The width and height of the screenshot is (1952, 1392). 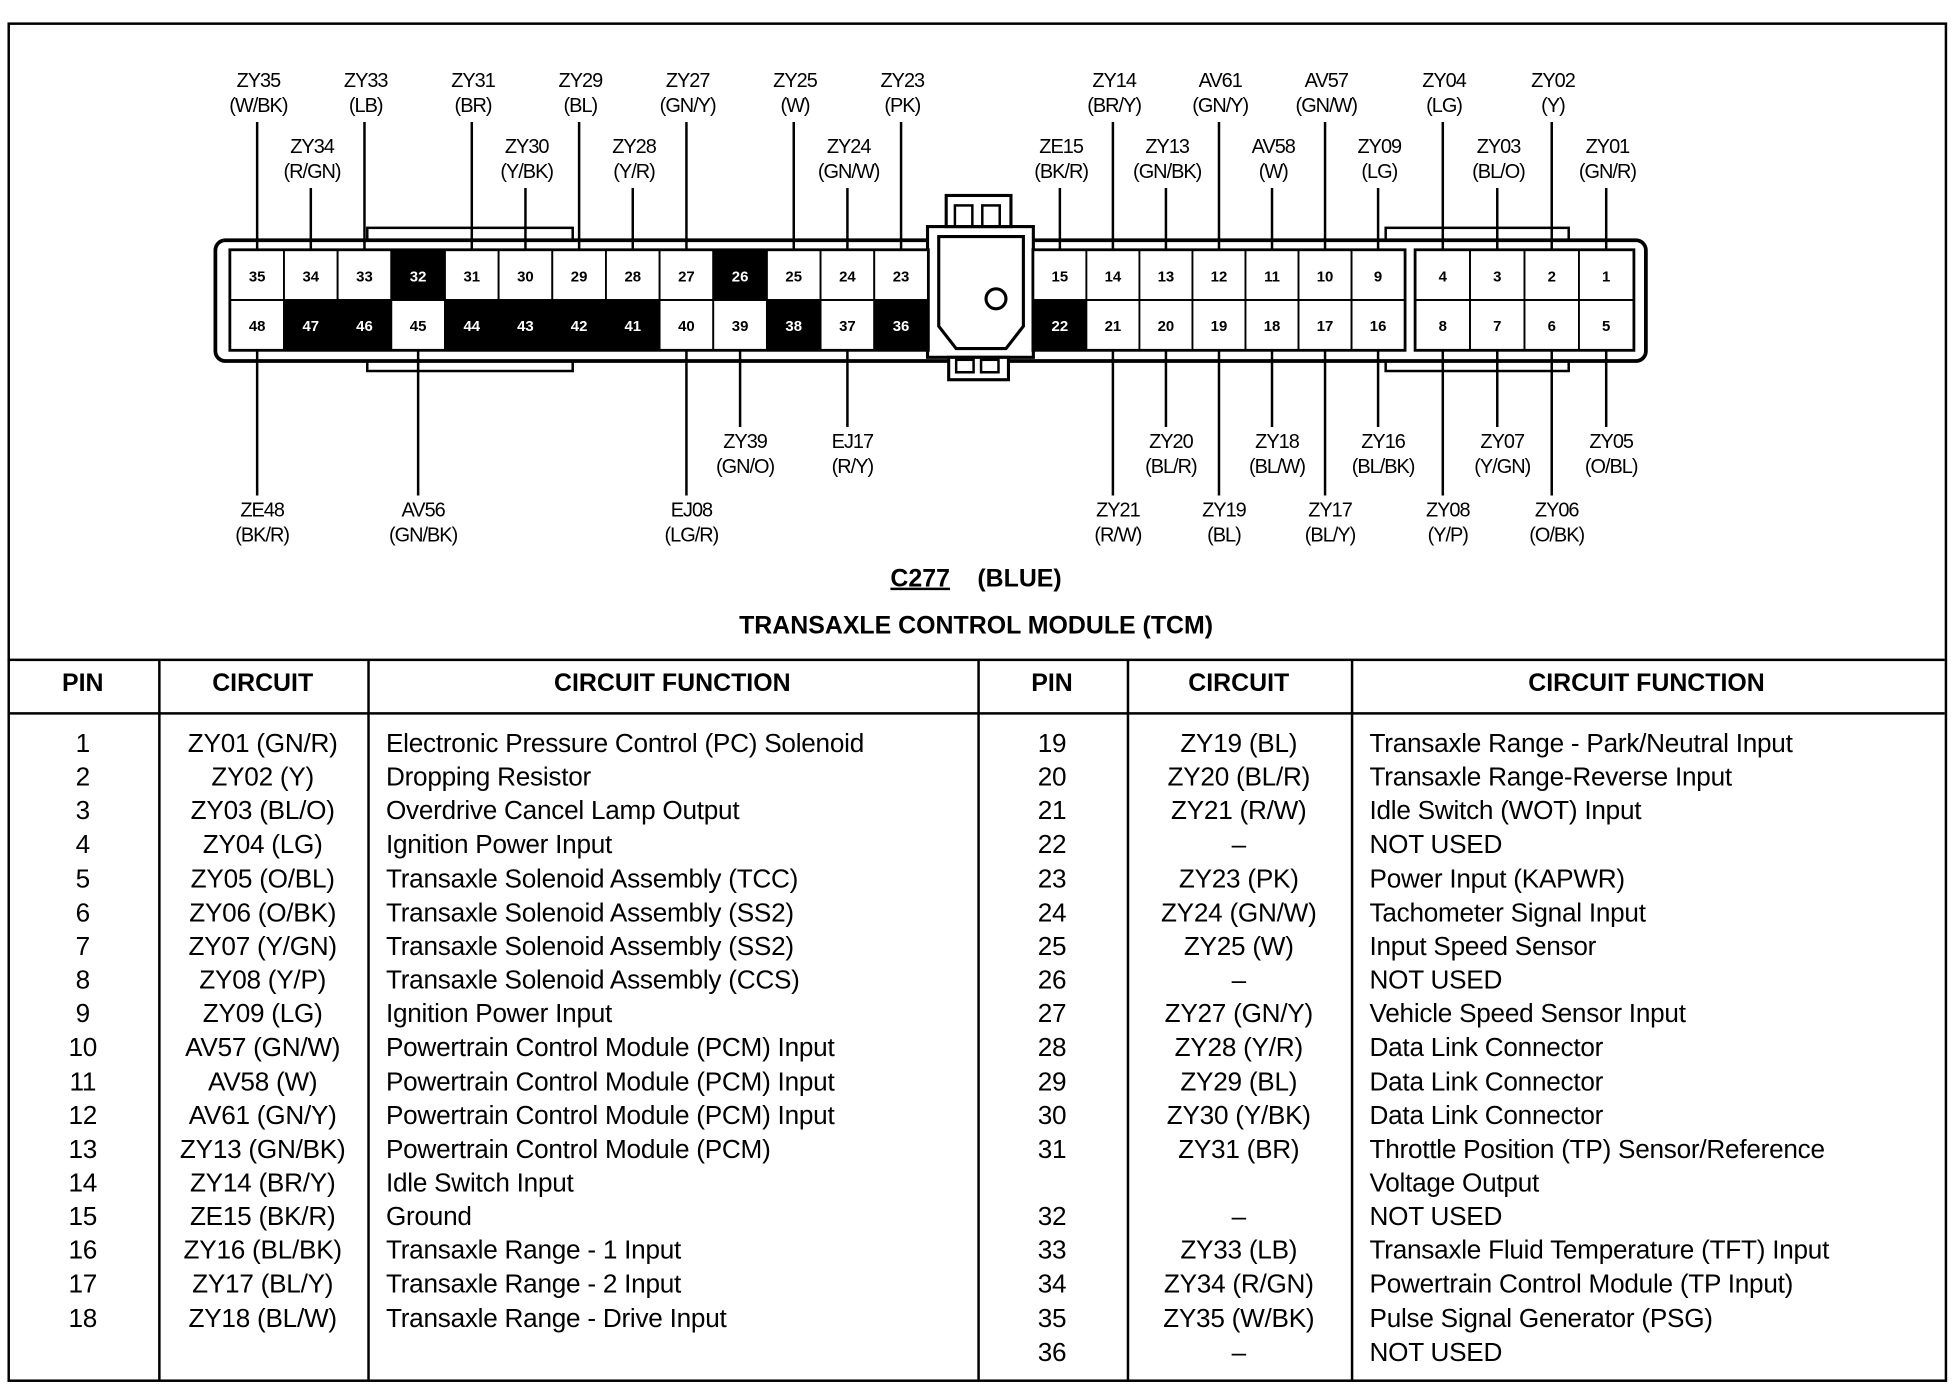 I want to click on table-cell-pin: 15, so click(x=83, y=1217).